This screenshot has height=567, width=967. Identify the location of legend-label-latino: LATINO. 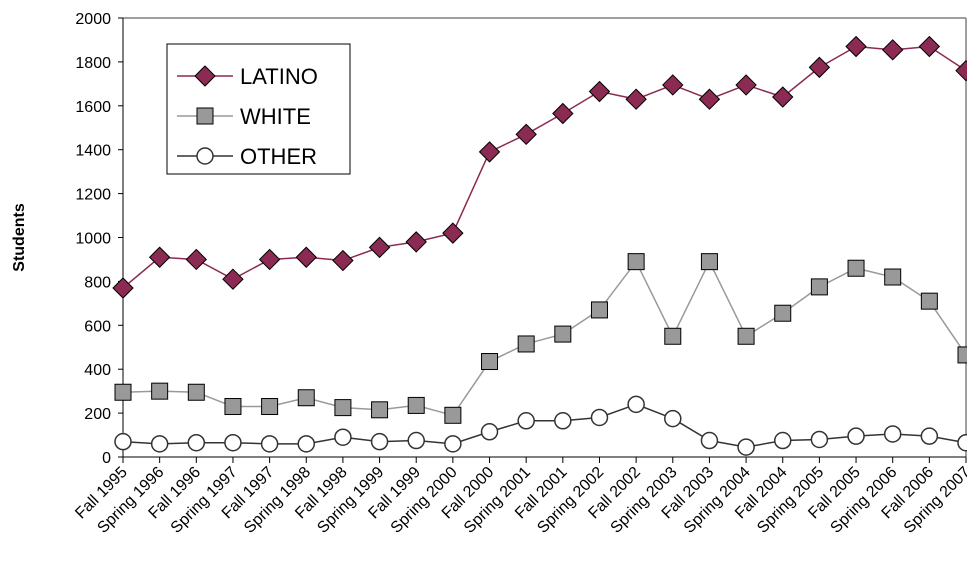
(279, 76).